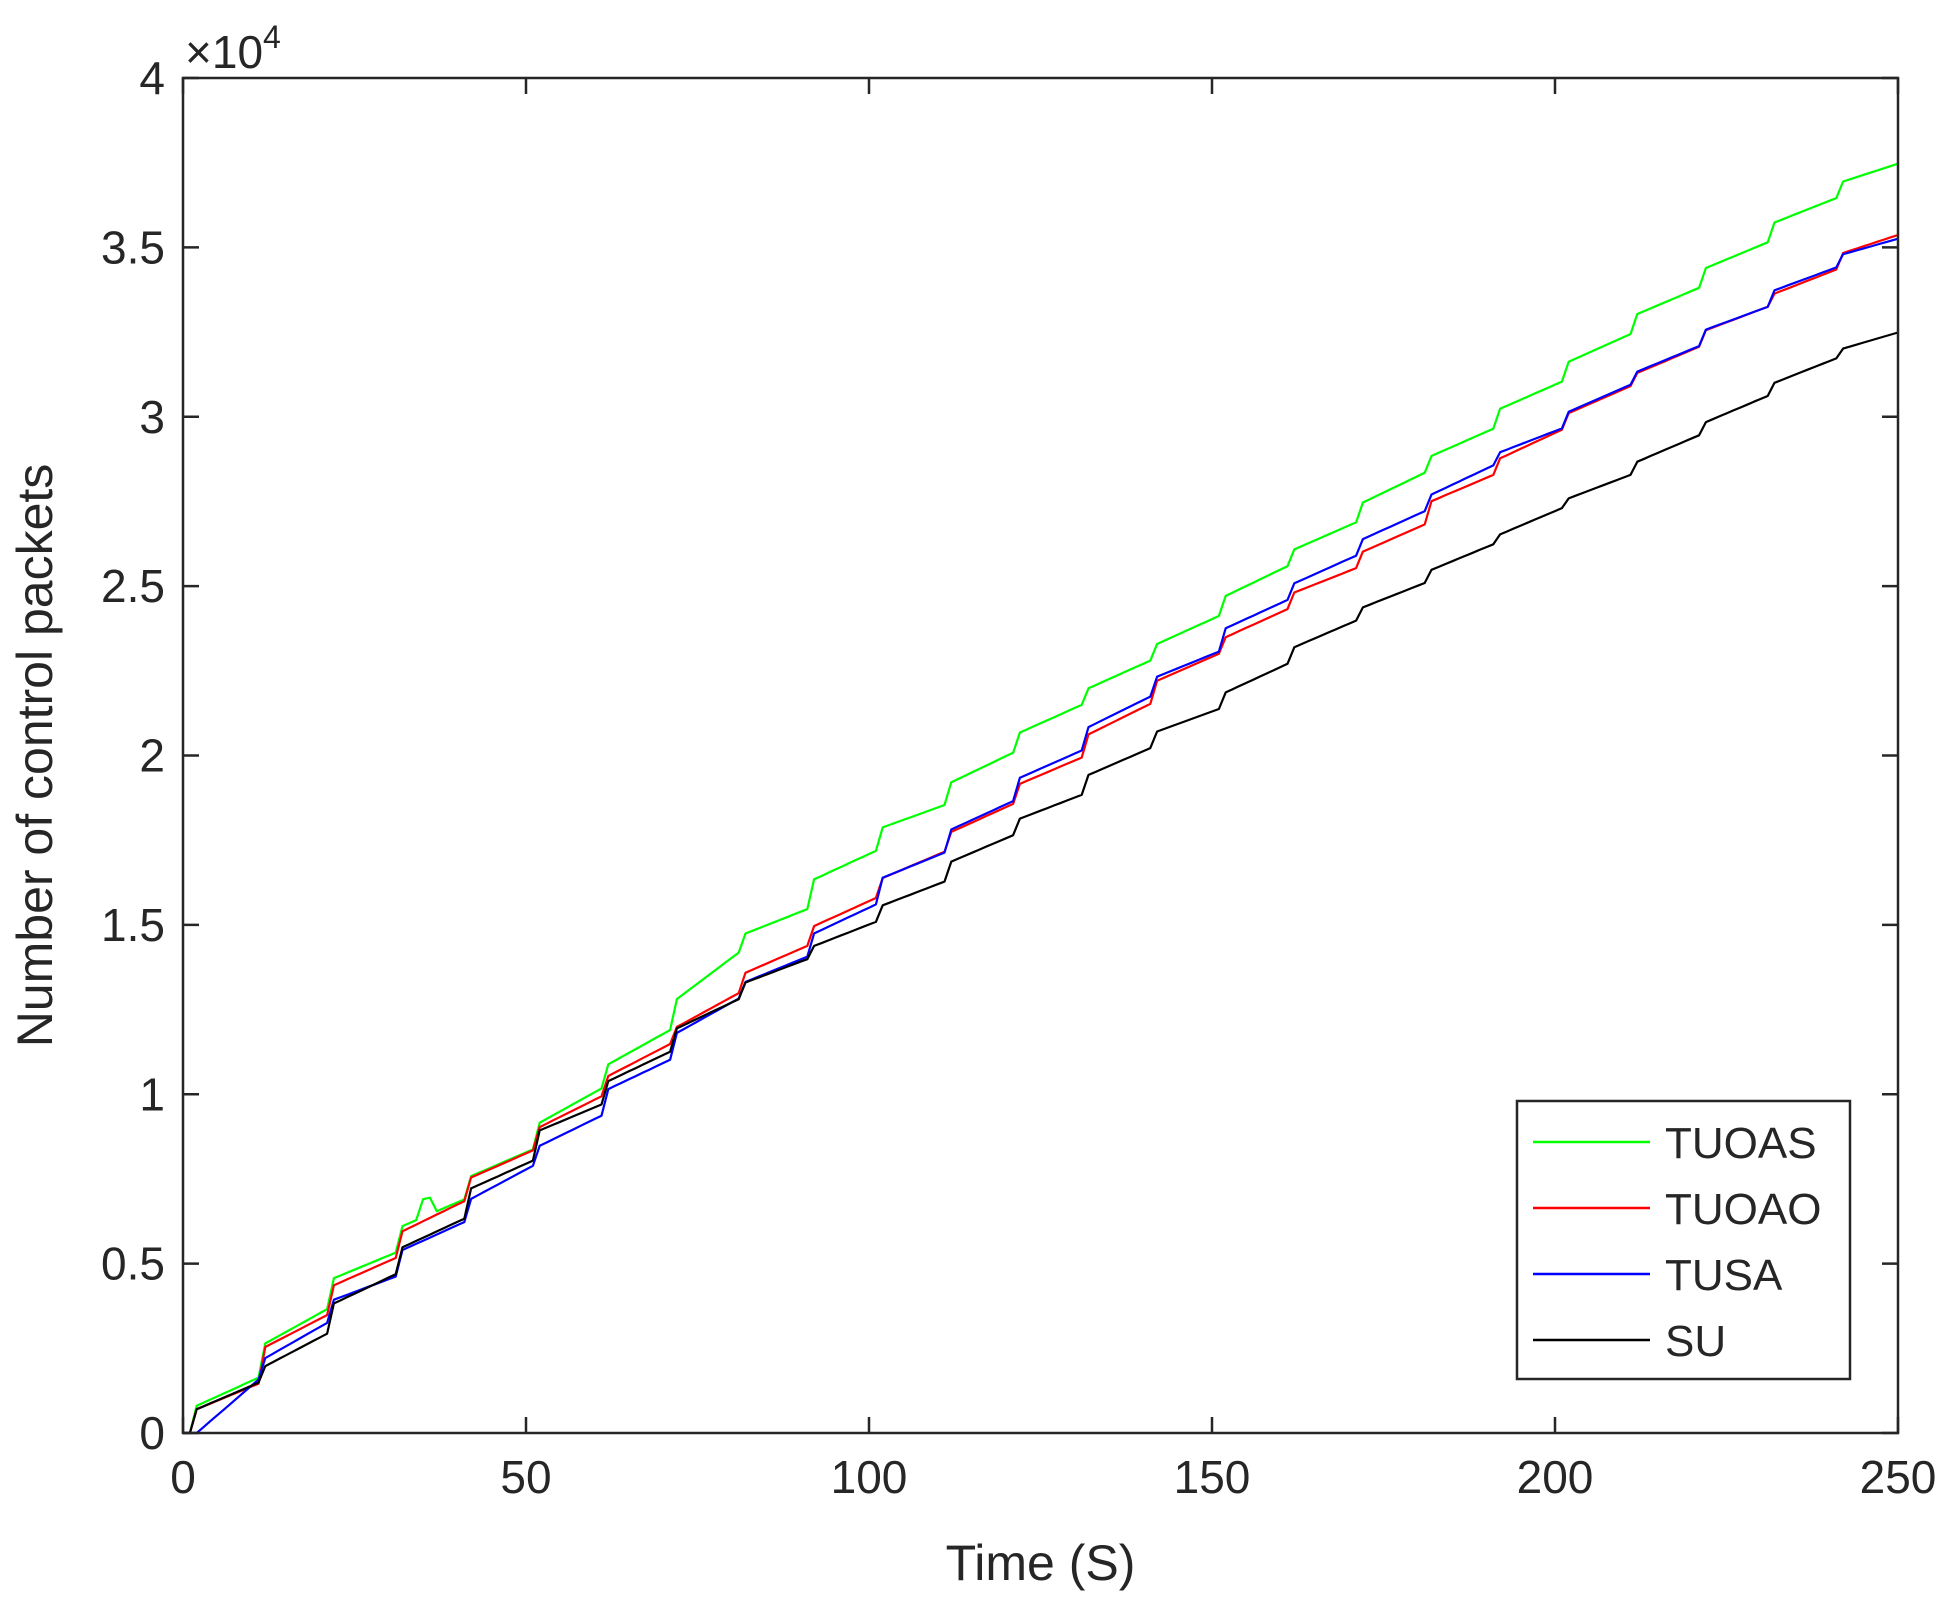  Describe the element at coordinates (1724, 1275) in the screenshot. I see `legend-label-tusa: TUSA` at that location.